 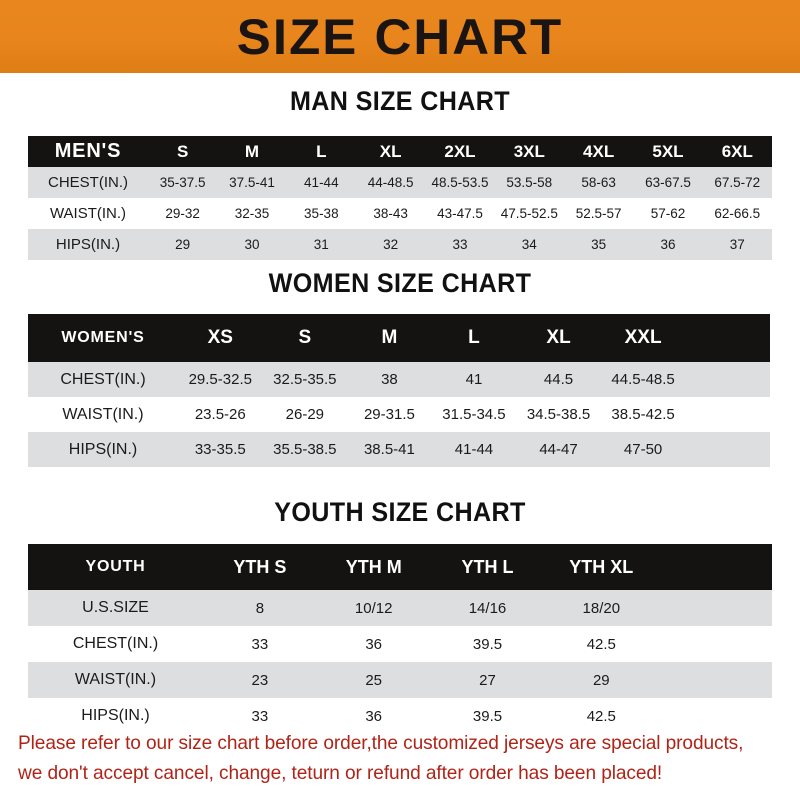 What do you see at coordinates (389, 449) in the screenshot?
I see `women-cell-2-2: 38.5-41` at bounding box center [389, 449].